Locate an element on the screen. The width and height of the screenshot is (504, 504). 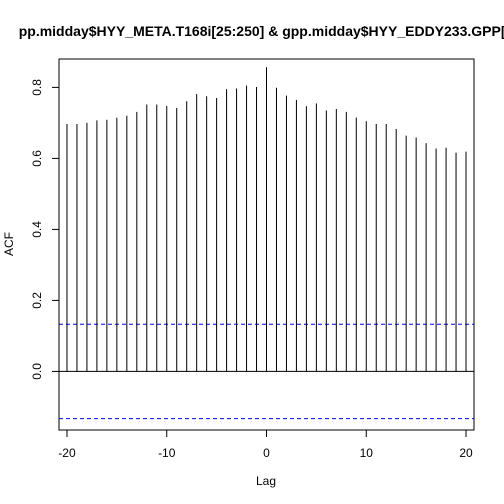
x-tick-label: 10 is located at coordinates (367, 453).